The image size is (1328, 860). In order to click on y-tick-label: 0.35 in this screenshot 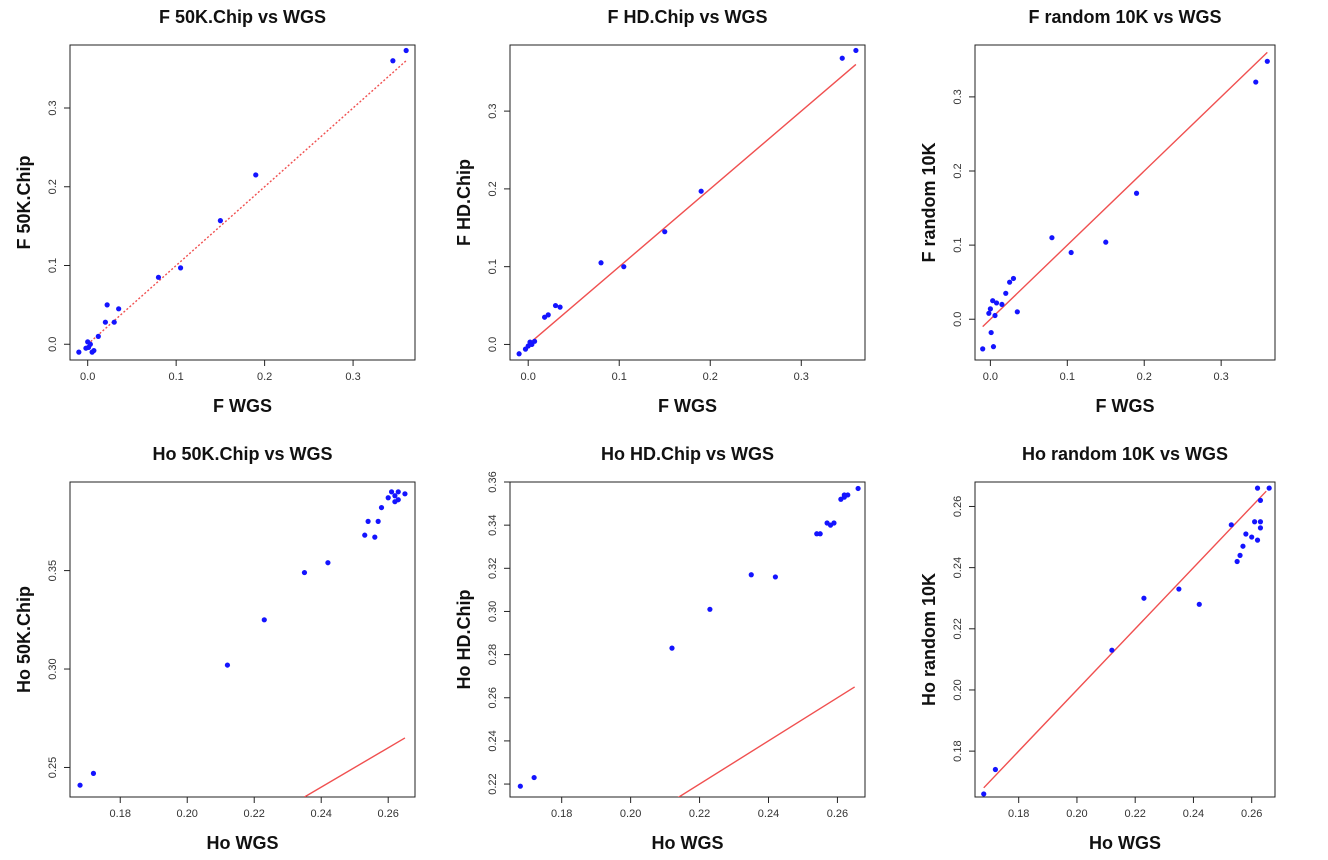, I will do `click(53, 570)`.